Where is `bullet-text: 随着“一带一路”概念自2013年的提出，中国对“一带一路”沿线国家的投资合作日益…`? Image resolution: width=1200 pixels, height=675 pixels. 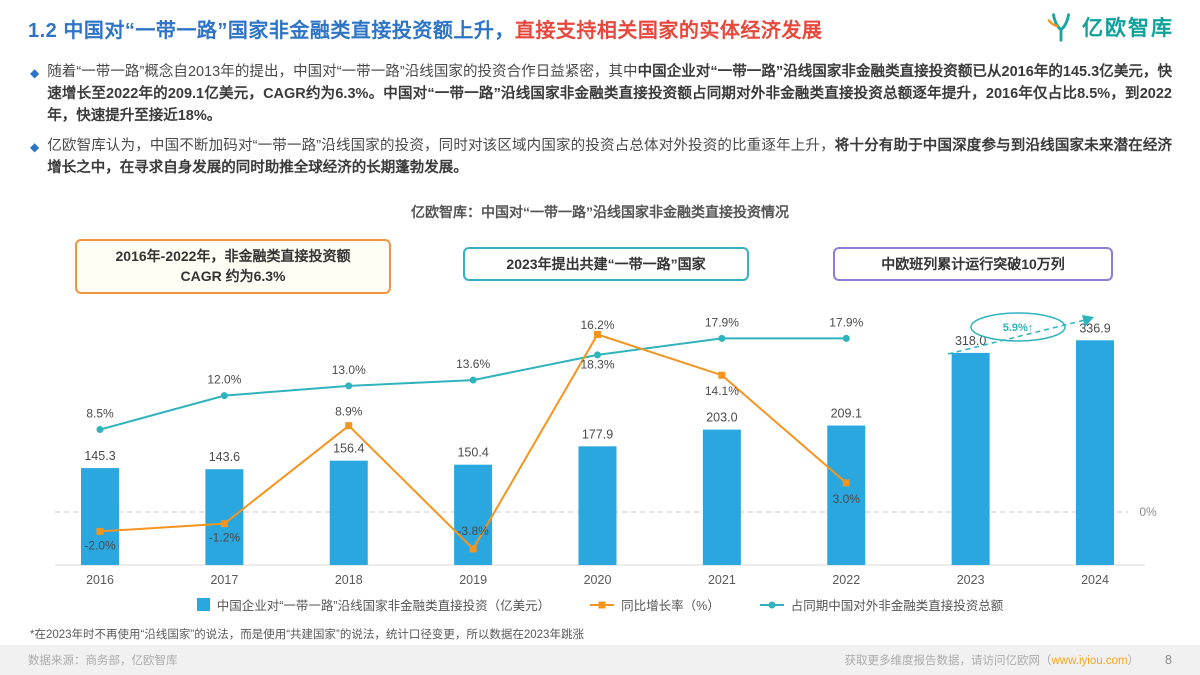
bullet-text: 随着“一带一路”概念自2013年的提出，中国对“一带一路”沿线国家的投资合作日益… is located at coordinates (609, 94).